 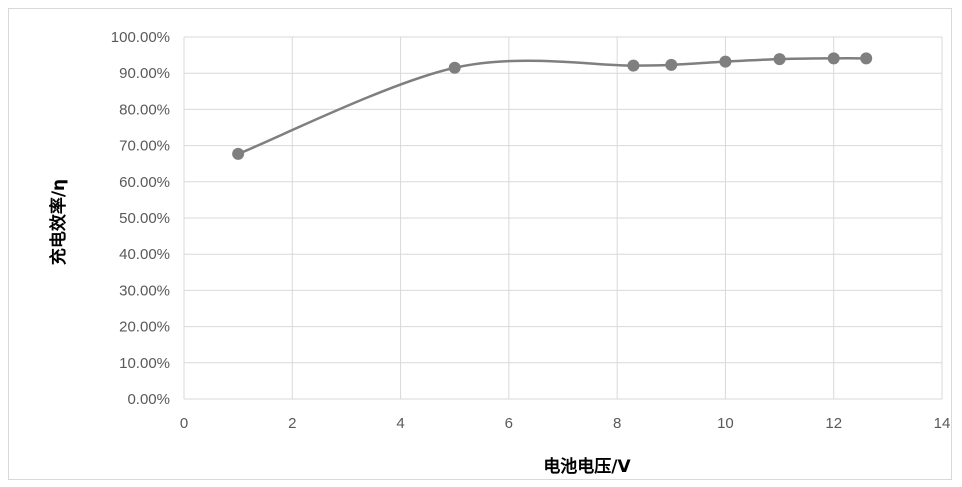 I want to click on y-tick-label: 40.00%, so click(x=144, y=254).